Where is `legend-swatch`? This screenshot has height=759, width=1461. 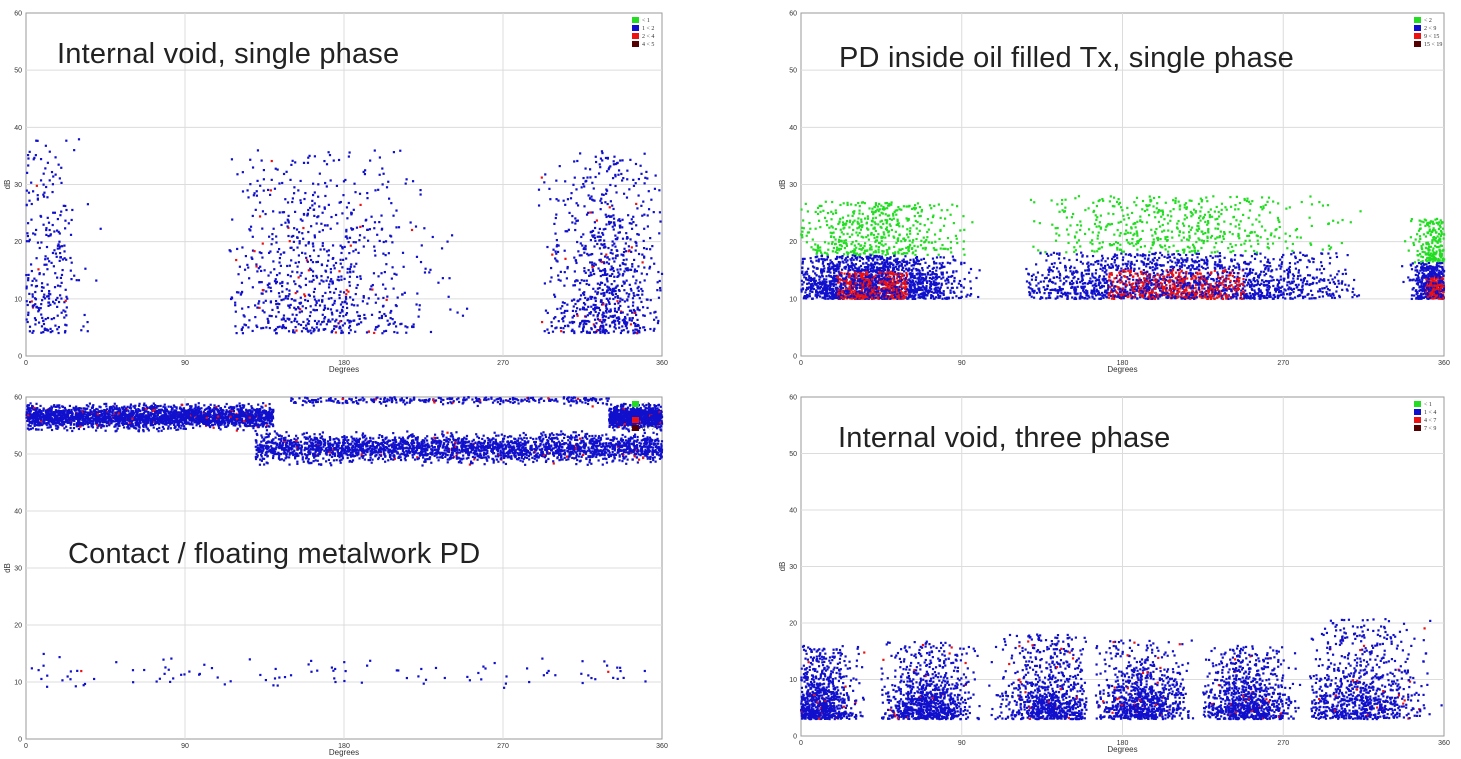
legend-swatch is located at coordinates (635, 28).